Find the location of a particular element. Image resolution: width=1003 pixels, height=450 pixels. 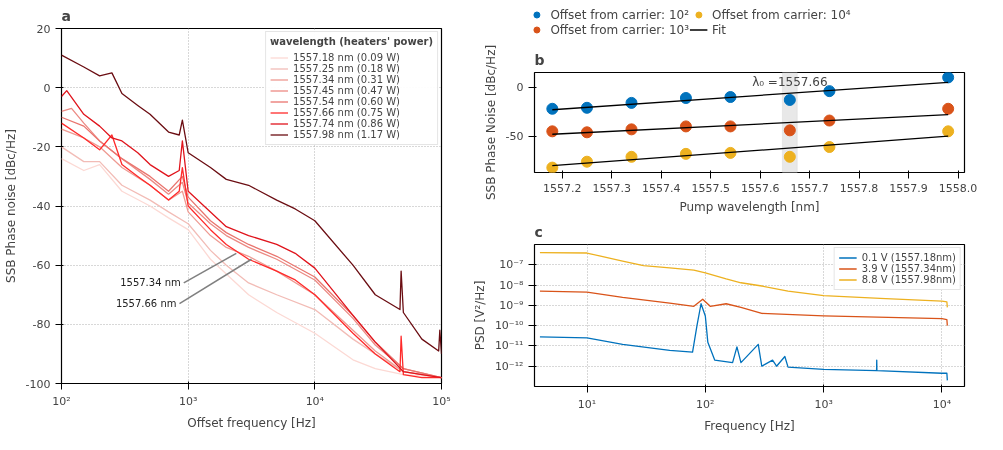

x-tick-label: 1557.2 is located at coordinates (562, 188).